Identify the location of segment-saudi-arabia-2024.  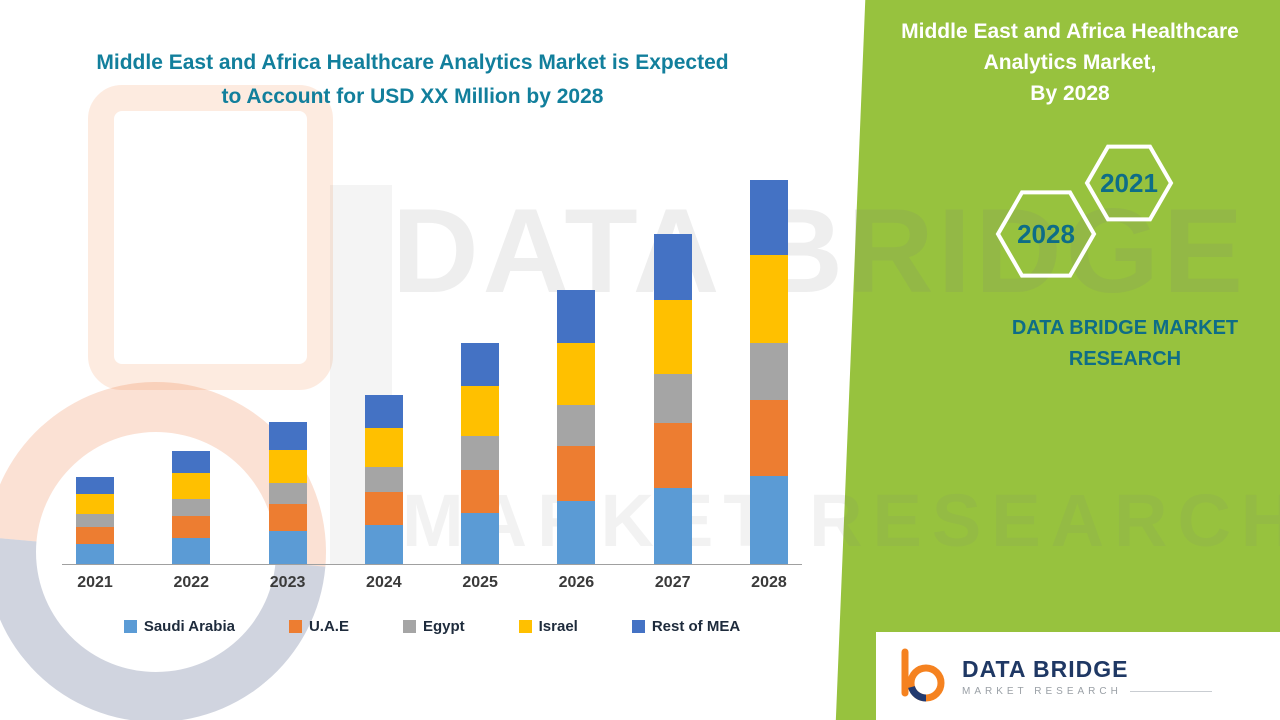
(383, 544).